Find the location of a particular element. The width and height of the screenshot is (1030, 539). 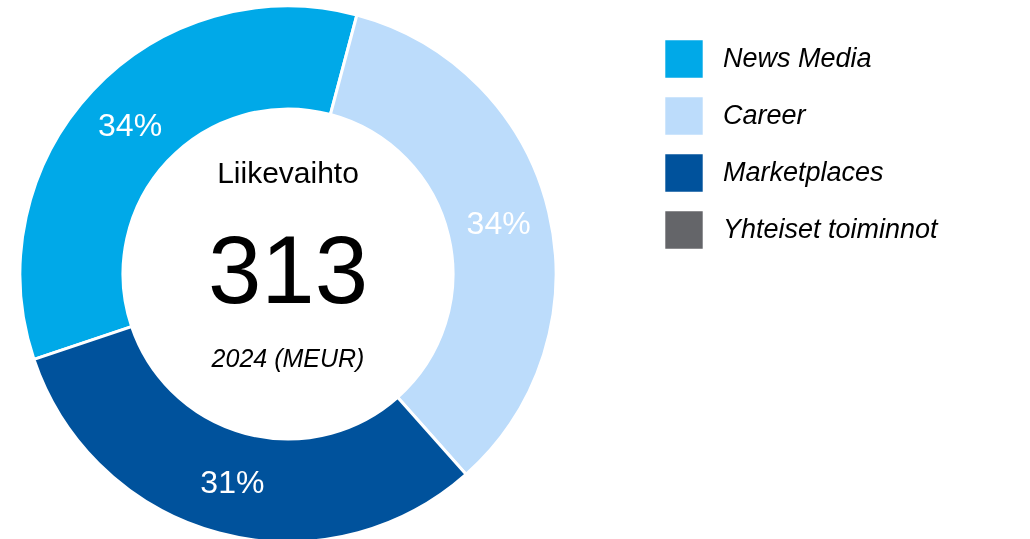

text: 2024 (MEUR) is located at coordinates (287, 358).